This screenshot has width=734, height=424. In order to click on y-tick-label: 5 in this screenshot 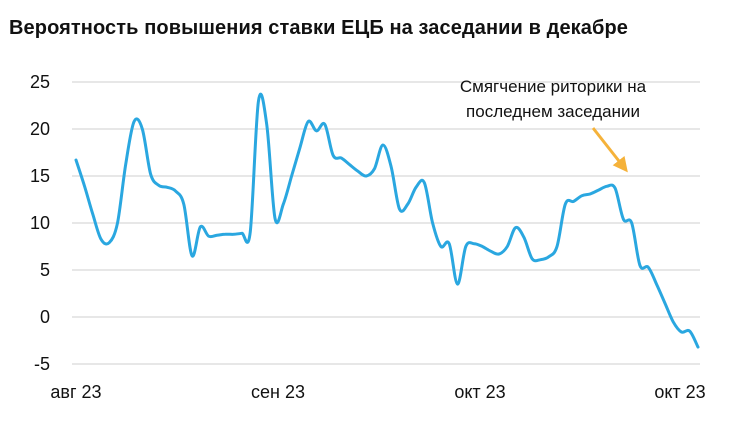, I will do `click(45, 270)`.